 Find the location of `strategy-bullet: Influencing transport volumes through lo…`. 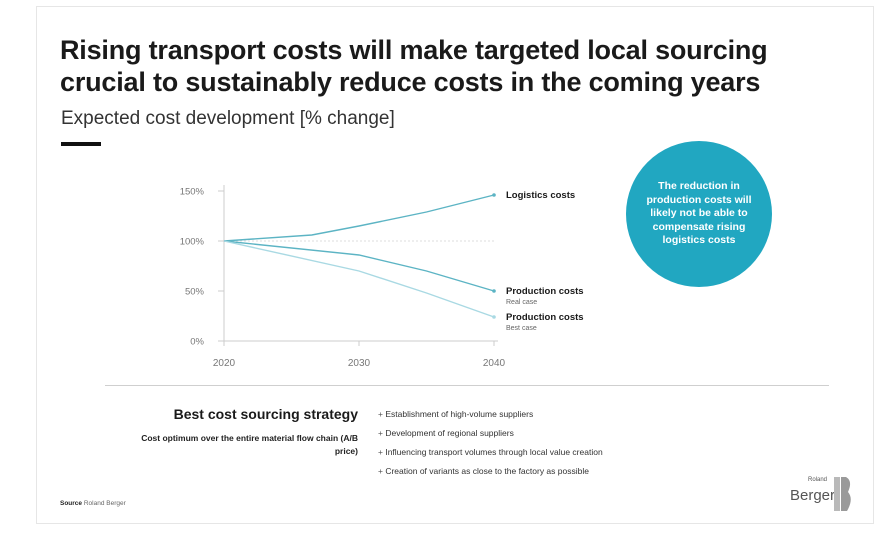

strategy-bullet: Influencing transport volumes through lo… is located at coordinates (490, 452).